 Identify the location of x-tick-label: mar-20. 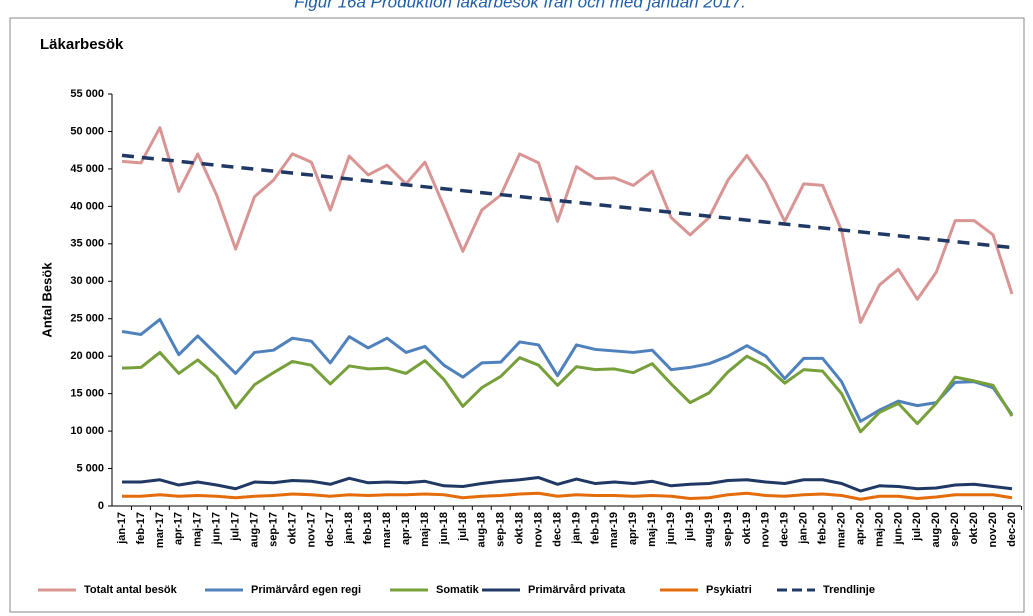
(841, 530).